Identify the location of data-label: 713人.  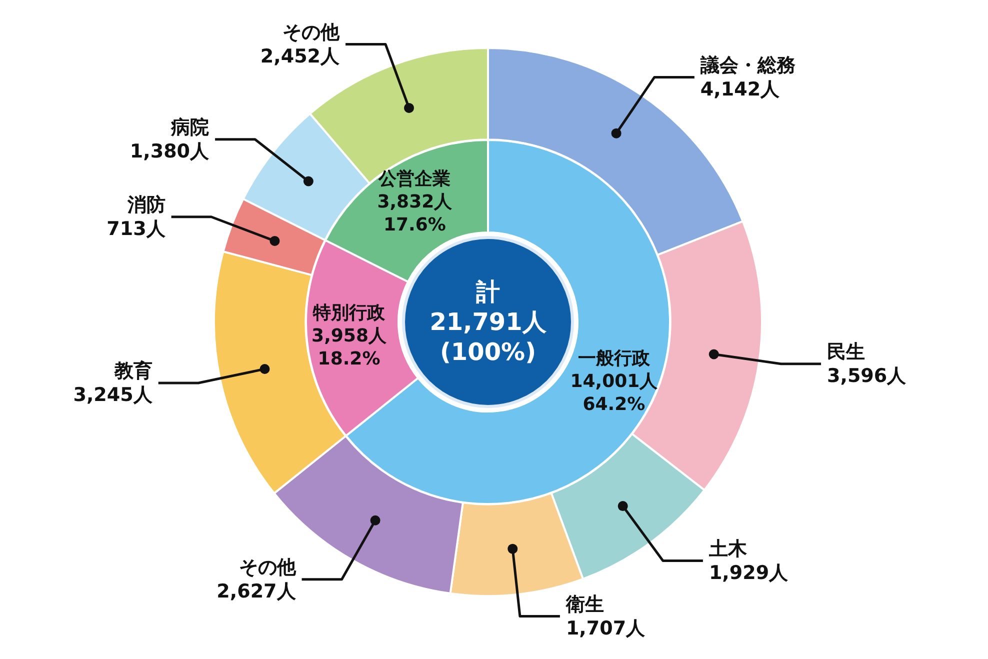
(136, 229).